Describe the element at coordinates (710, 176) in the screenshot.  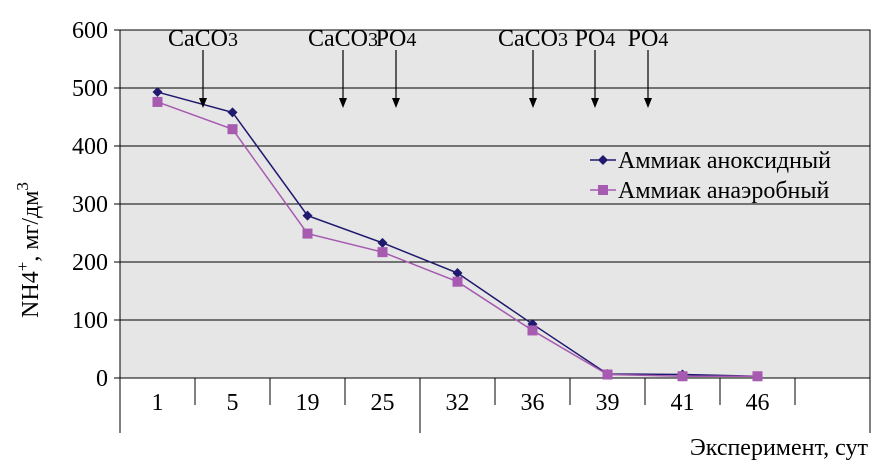
I see `legend: Аммиак аноксидный Аммиак анаэробный` at that location.